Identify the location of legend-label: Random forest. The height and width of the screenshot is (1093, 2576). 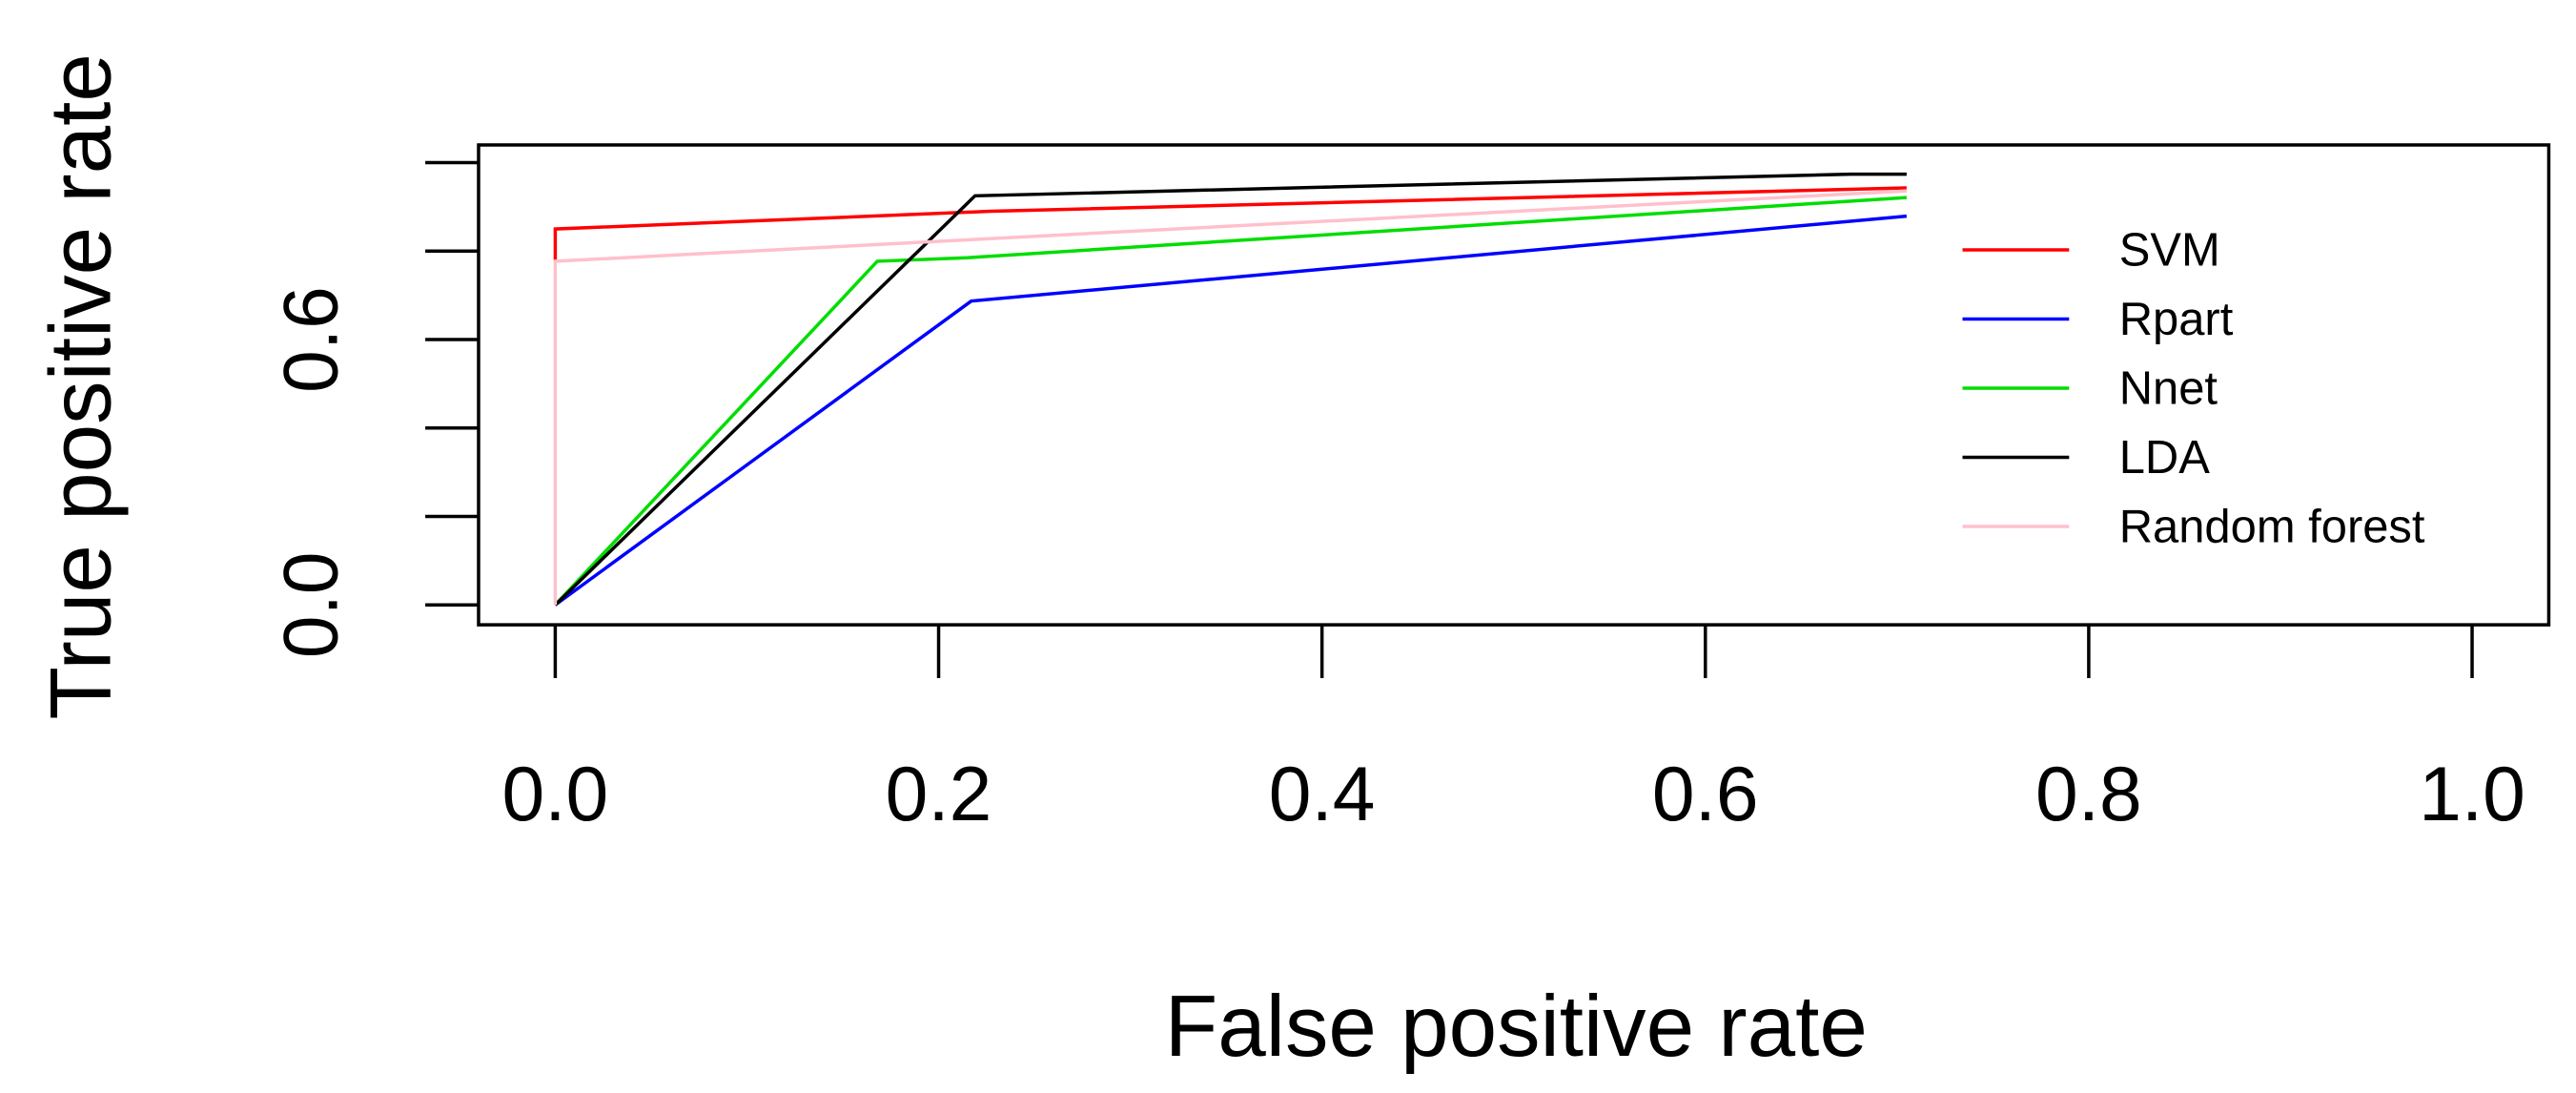
(2272, 526).